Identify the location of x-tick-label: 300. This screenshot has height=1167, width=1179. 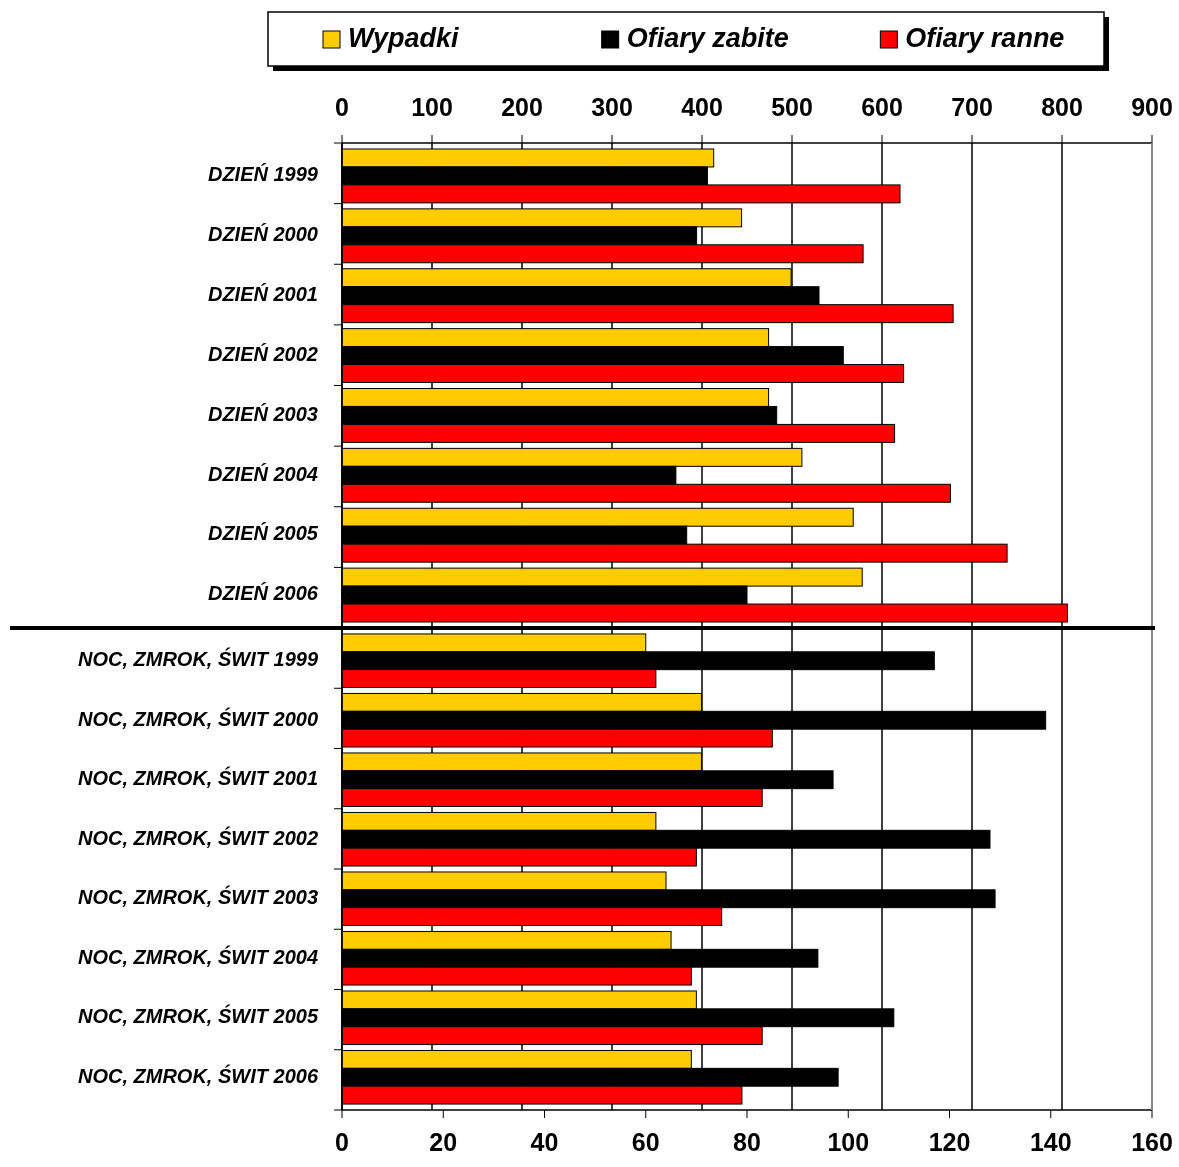
(612, 106).